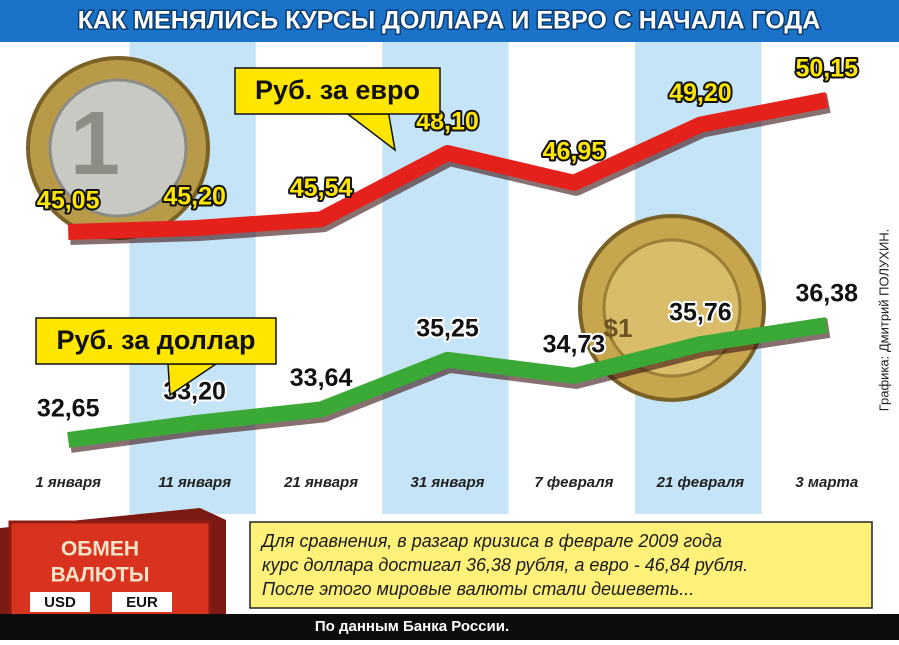 The height and width of the screenshot is (645, 899). Describe the element at coordinates (447, 328) in the screenshot. I see `data-label: 35,25` at that location.